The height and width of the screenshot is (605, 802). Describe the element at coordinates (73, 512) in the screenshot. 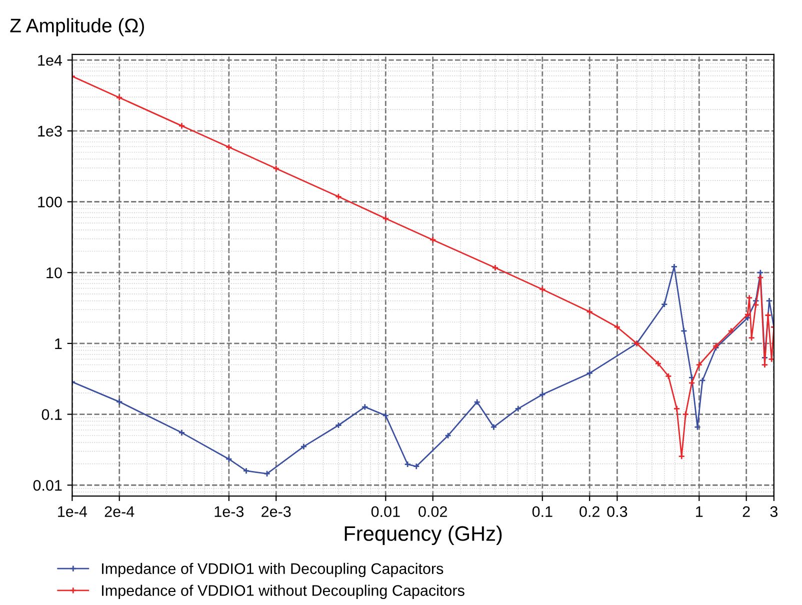

I see `x-tick-label: 1e-4` at that location.